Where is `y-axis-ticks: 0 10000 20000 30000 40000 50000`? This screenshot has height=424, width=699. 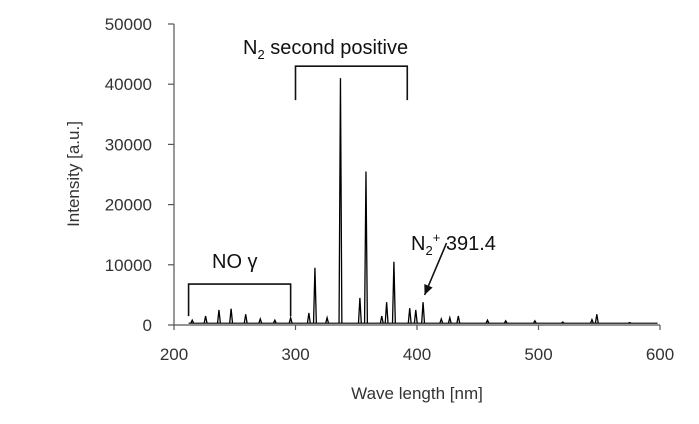 y-axis-ticks: 0 10000 20000 30000 40000 50000 is located at coordinates (139, 175).